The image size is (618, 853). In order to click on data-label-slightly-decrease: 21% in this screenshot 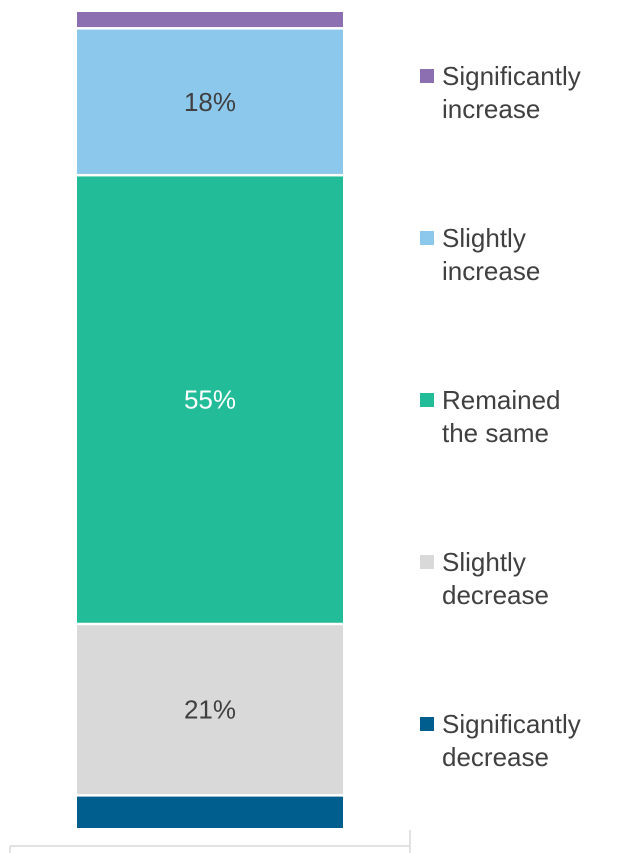, I will do `click(210, 710)`.